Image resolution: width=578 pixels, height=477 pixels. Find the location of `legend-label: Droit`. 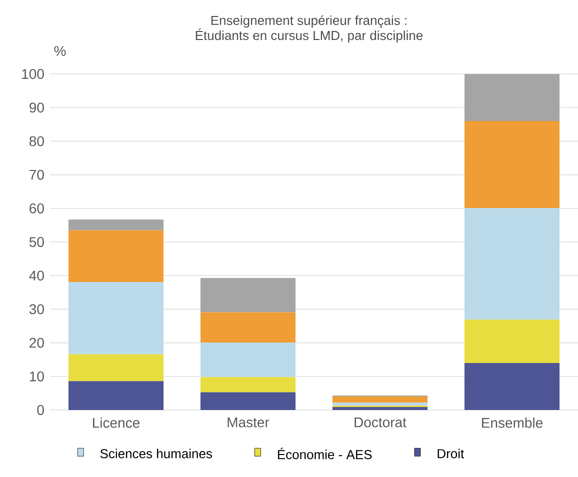

legend-label: Droit is located at coordinates (451, 453).